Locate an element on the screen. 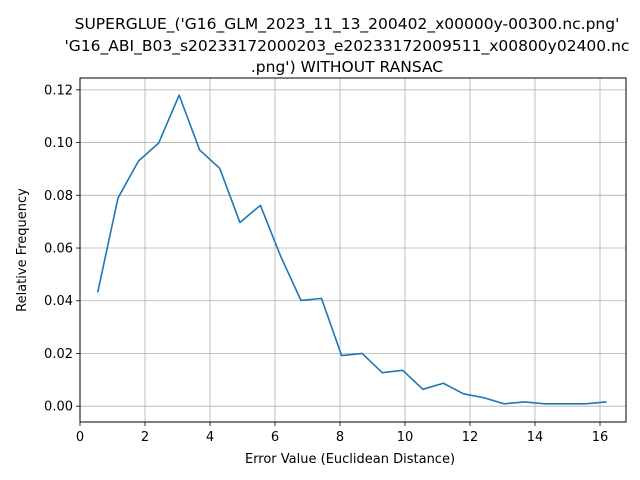  x-tick-label: 0 is located at coordinates (80, 437).